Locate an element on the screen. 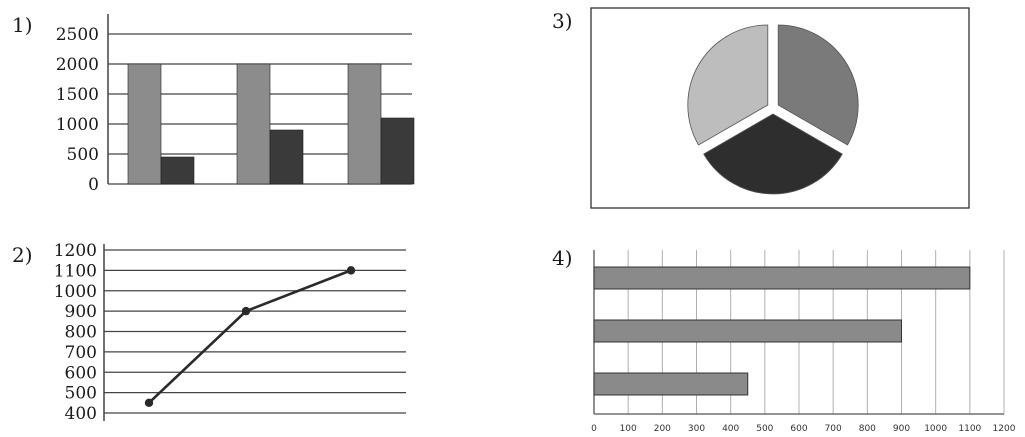 The width and height of the screenshot is (1025, 437). chart1-ytick-label: 1500 is located at coordinates (77, 95).